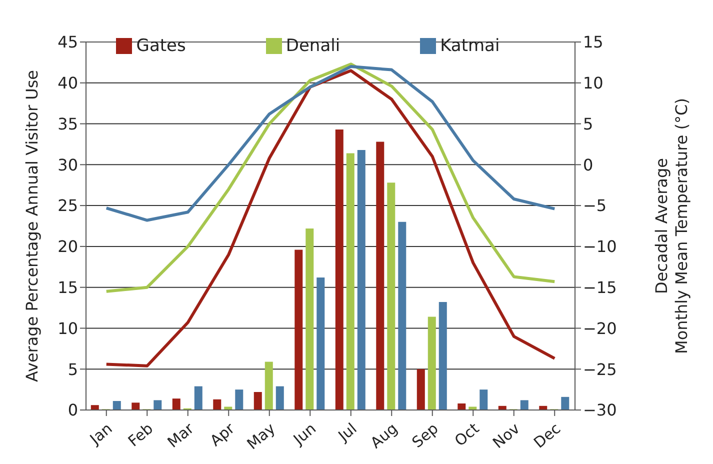  I want to click on y-tick-label: 40, so click(68, 83).